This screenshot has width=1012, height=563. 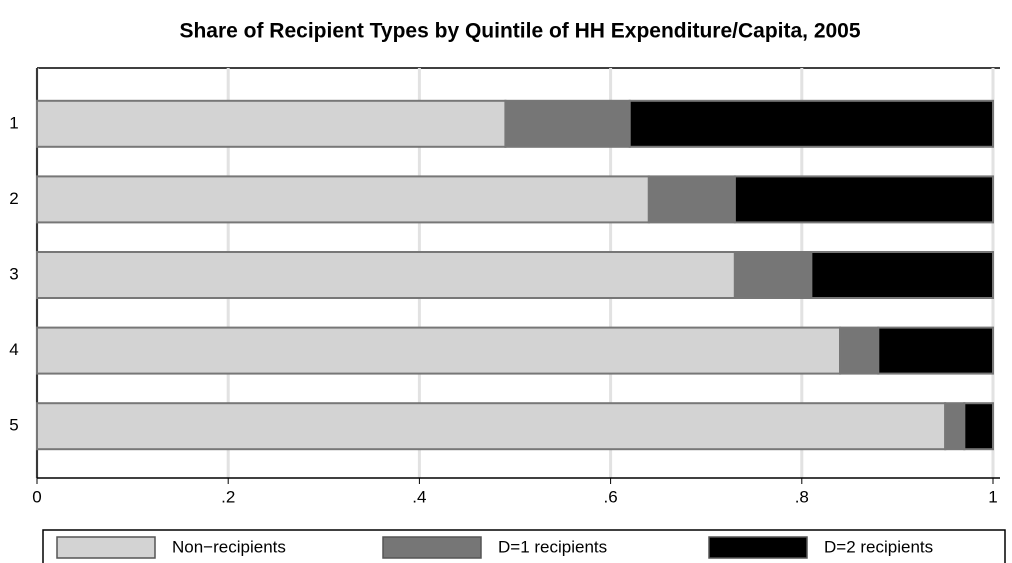 I want to click on x-tick-label: 0, so click(x=36, y=496).